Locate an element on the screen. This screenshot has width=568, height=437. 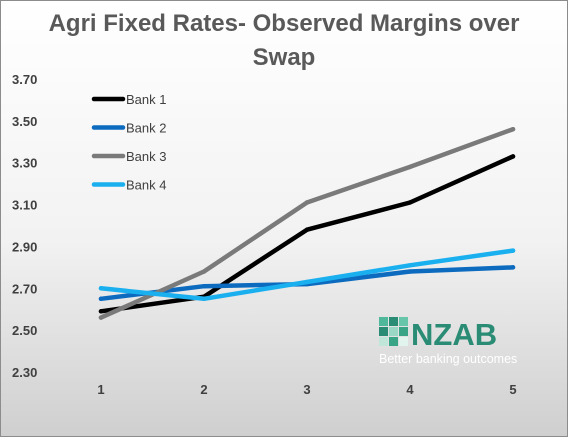
x-tick-label: 3 is located at coordinates (306, 389).